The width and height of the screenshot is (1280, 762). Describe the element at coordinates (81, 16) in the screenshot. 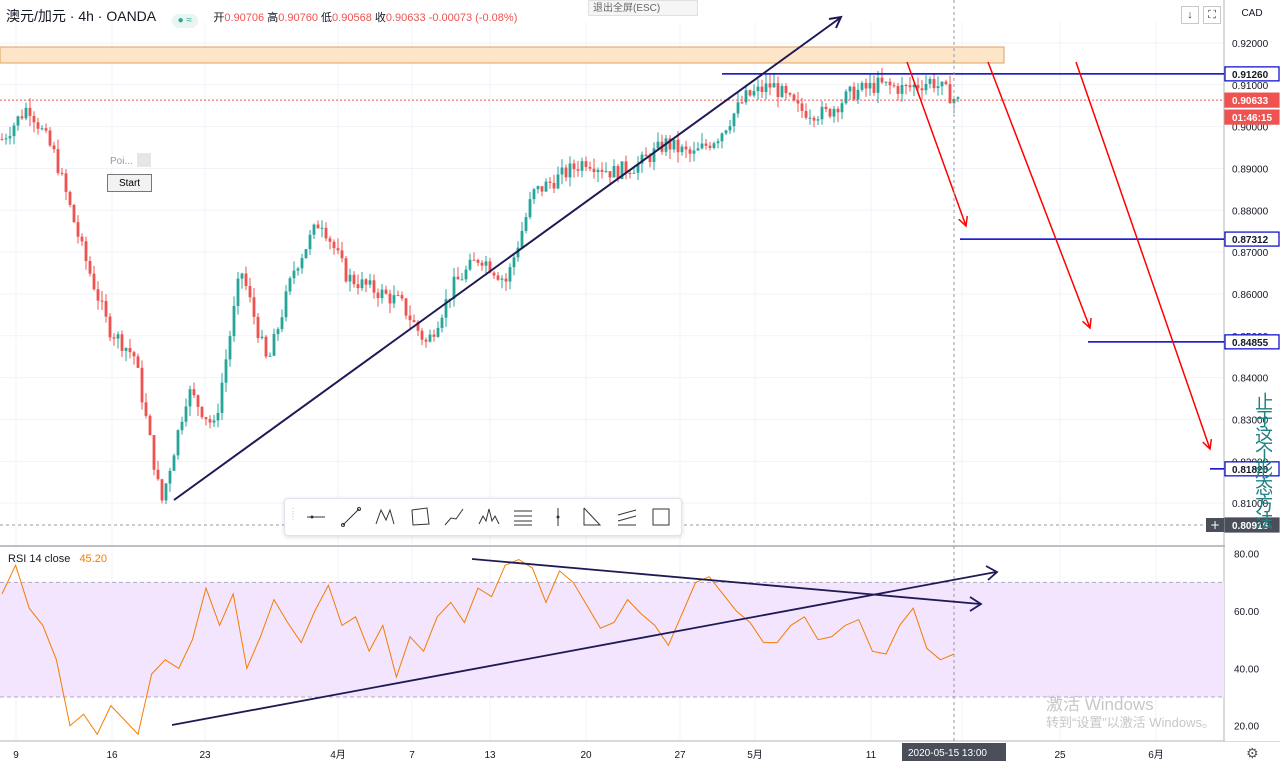

I see `symbol-label: 澳元/加元 · 4h · OANDA` at that location.